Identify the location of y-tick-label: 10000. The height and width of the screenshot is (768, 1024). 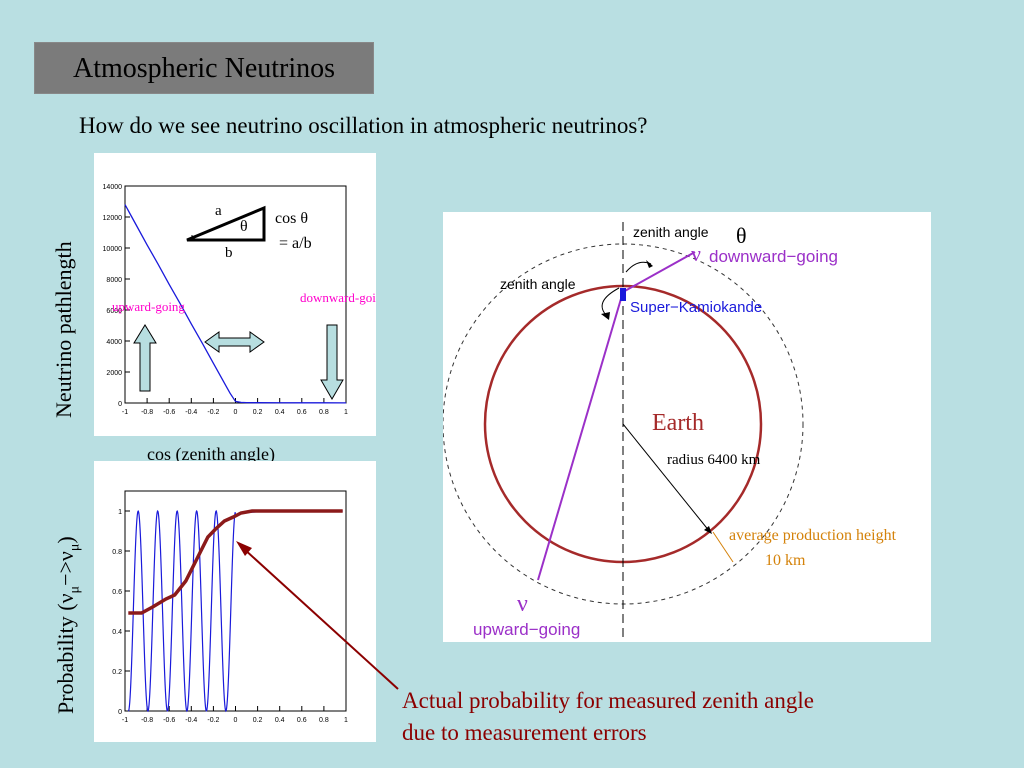
(113, 249).